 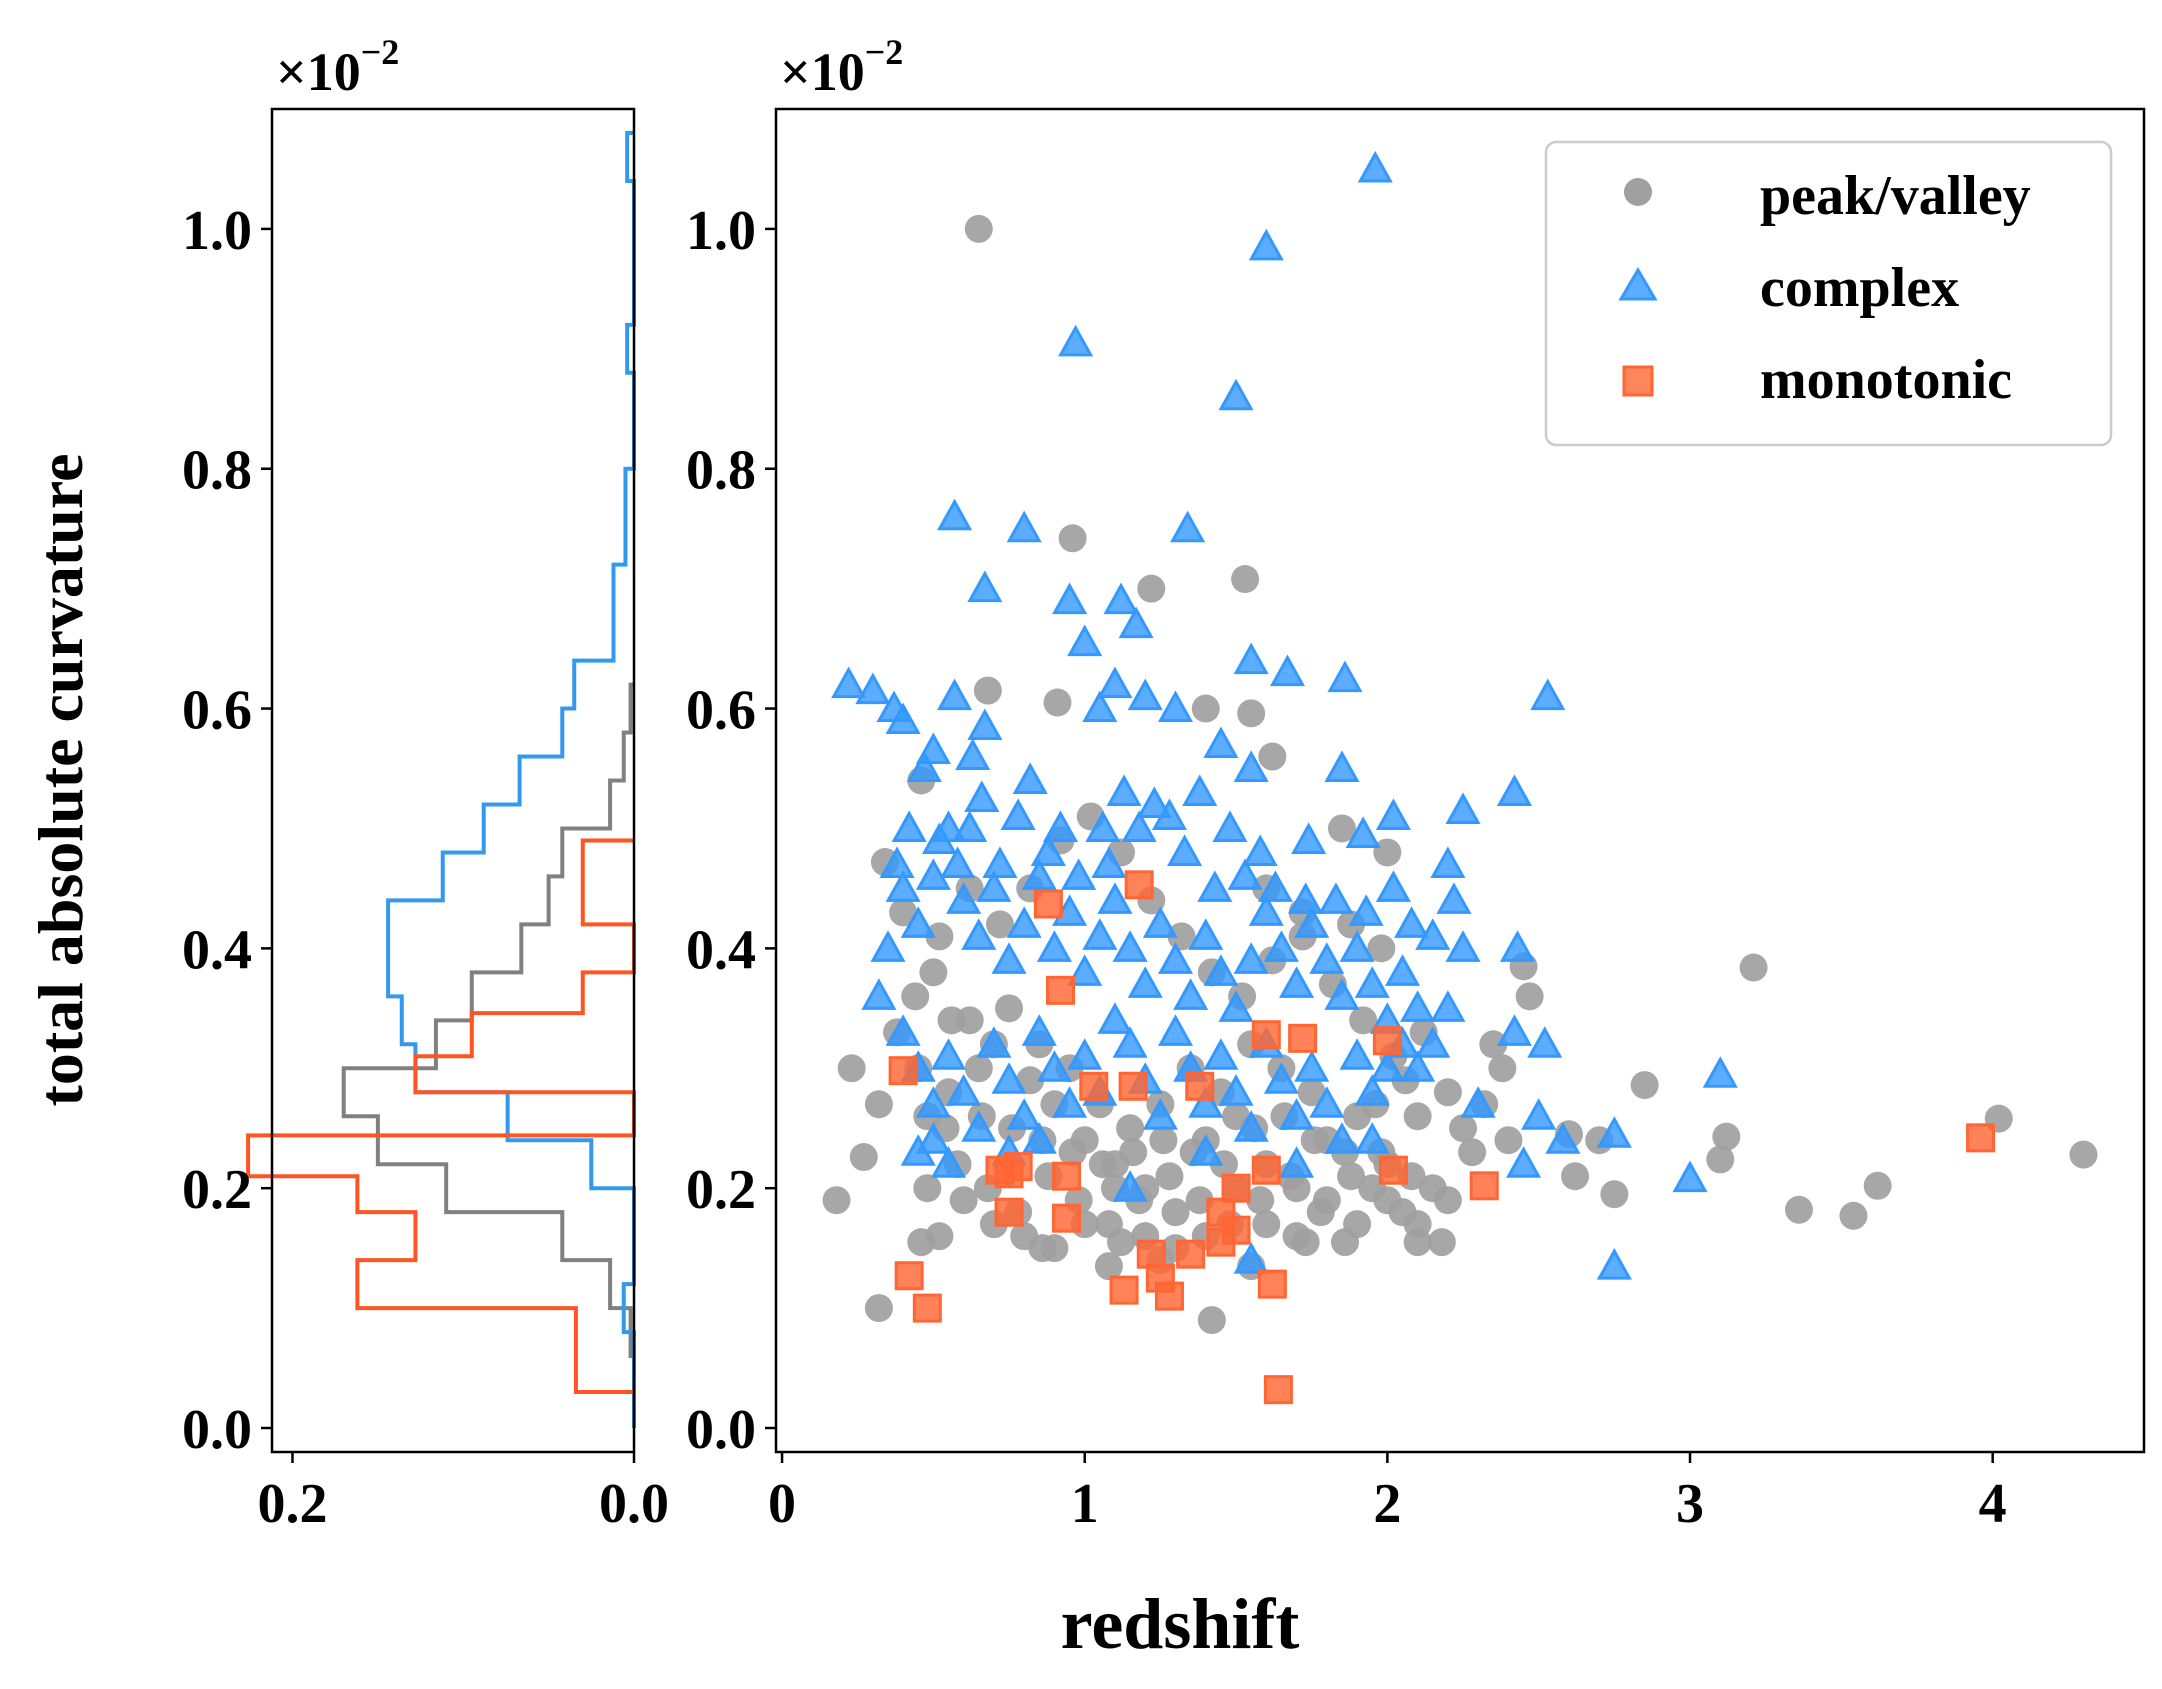 What do you see at coordinates (721, 950) in the screenshot?
I see `scatter-y-tick-label: 0.4` at bounding box center [721, 950].